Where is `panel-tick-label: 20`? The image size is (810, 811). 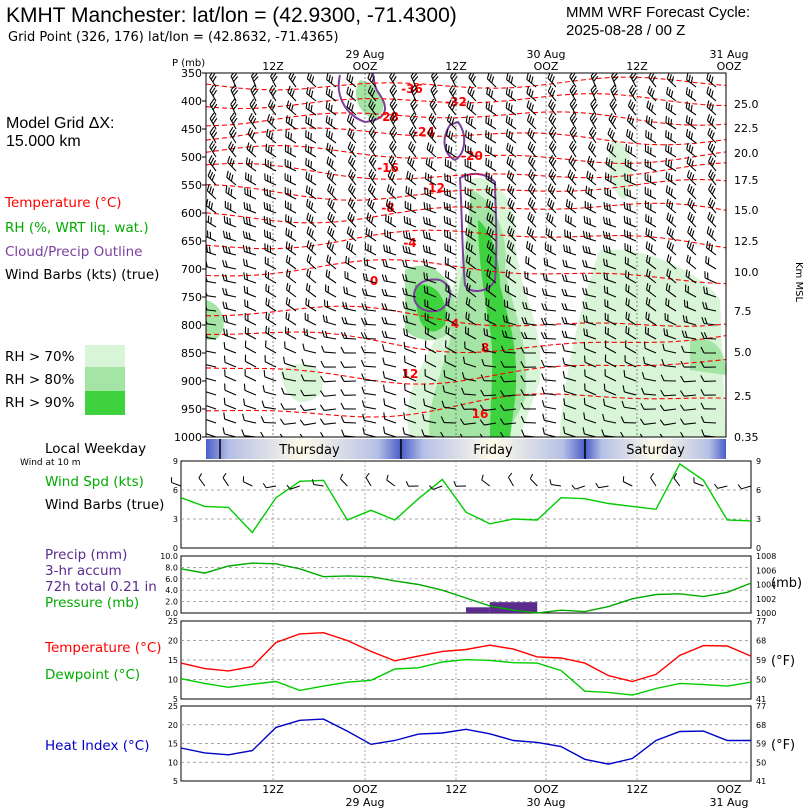
panel-tick-label: 20 is located at coordinates (173, 725).